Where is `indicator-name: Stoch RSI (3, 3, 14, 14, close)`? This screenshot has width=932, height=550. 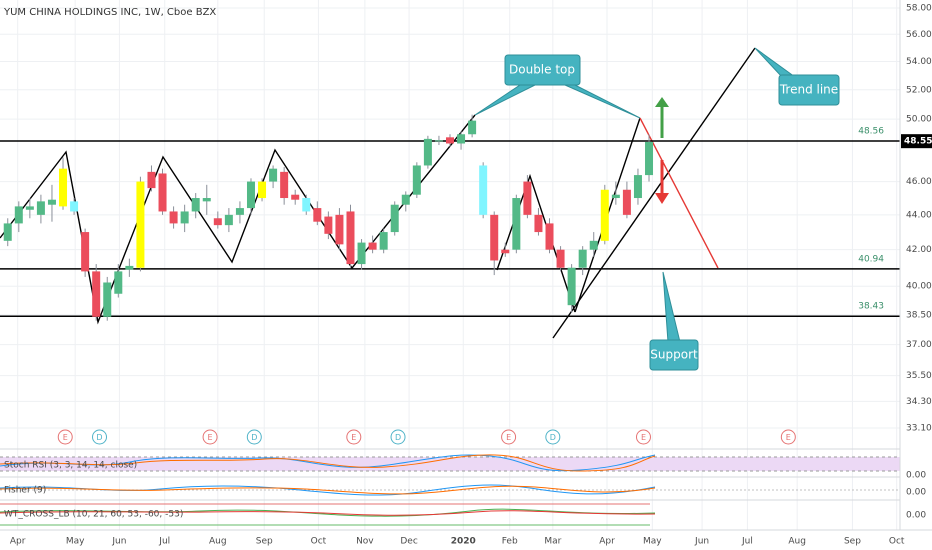 indicator-name: Stoch RSI (3, 3, 14, 14, close) is located at coordinates (70, 466).